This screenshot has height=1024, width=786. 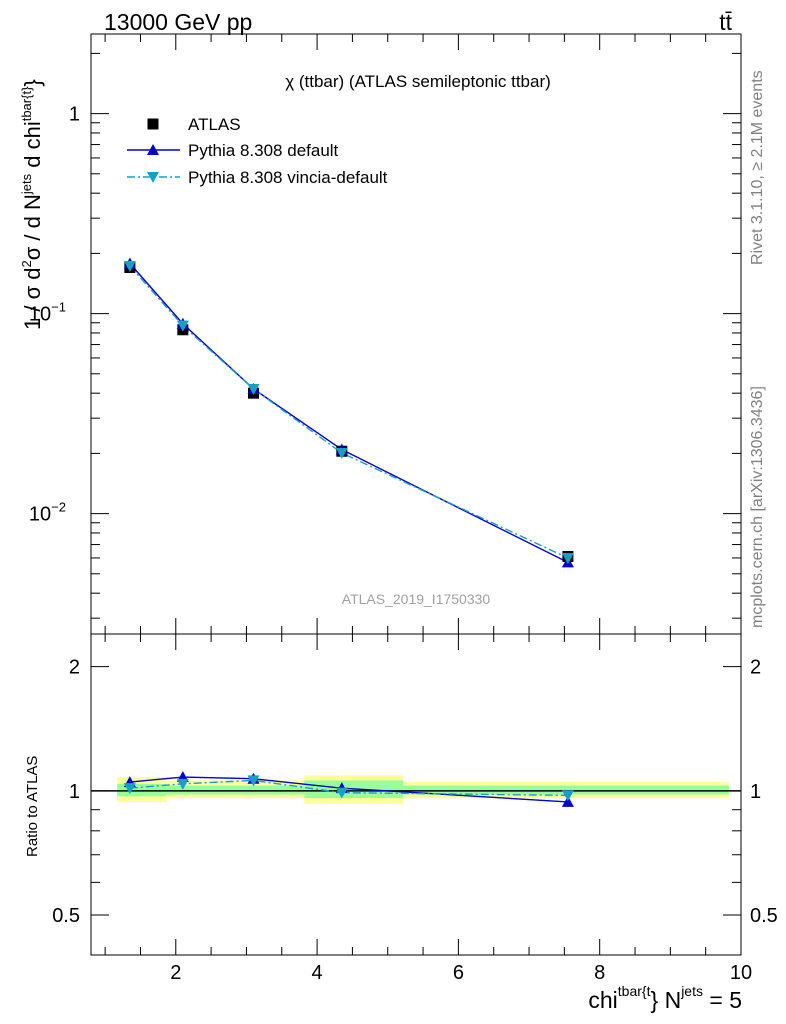 What do you see at coordinates (757, 167) in the screenshot?
I see `rivet-label: Rivet 3.1.10, ≥ 2.1M events` at bounding box center [757, 167].